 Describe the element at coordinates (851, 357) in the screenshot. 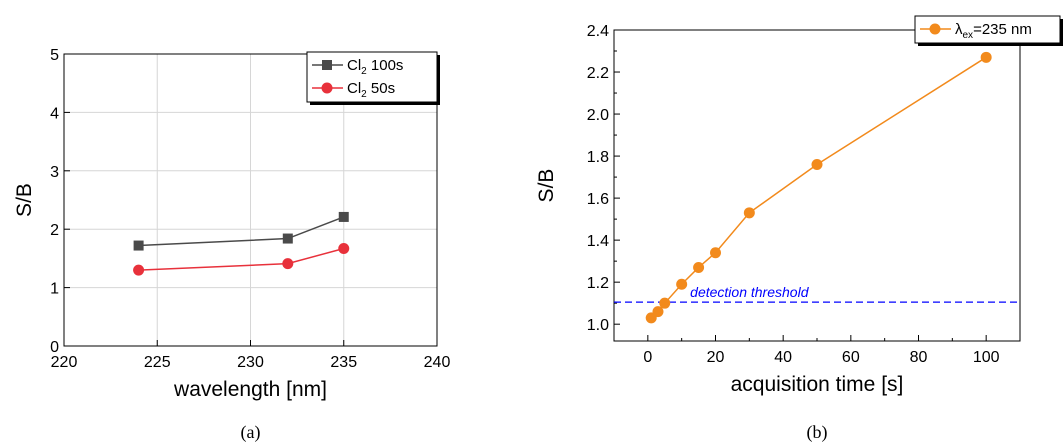

I see `x-tick-label: 60` at that location.